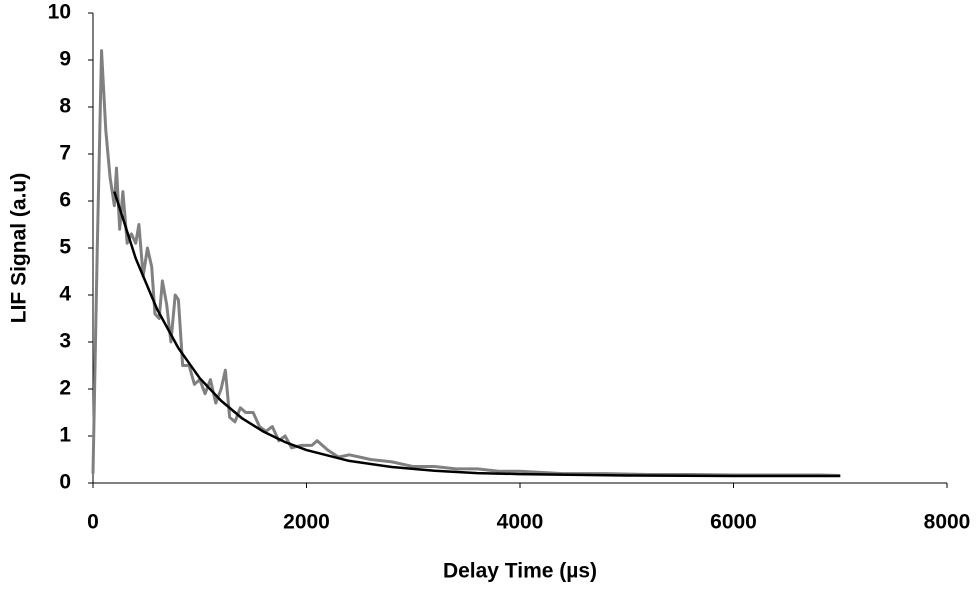 Image resolution: width=980 pixels, height=589 pixels. I want to click on y-tick-label: 7, so click(65, 153).